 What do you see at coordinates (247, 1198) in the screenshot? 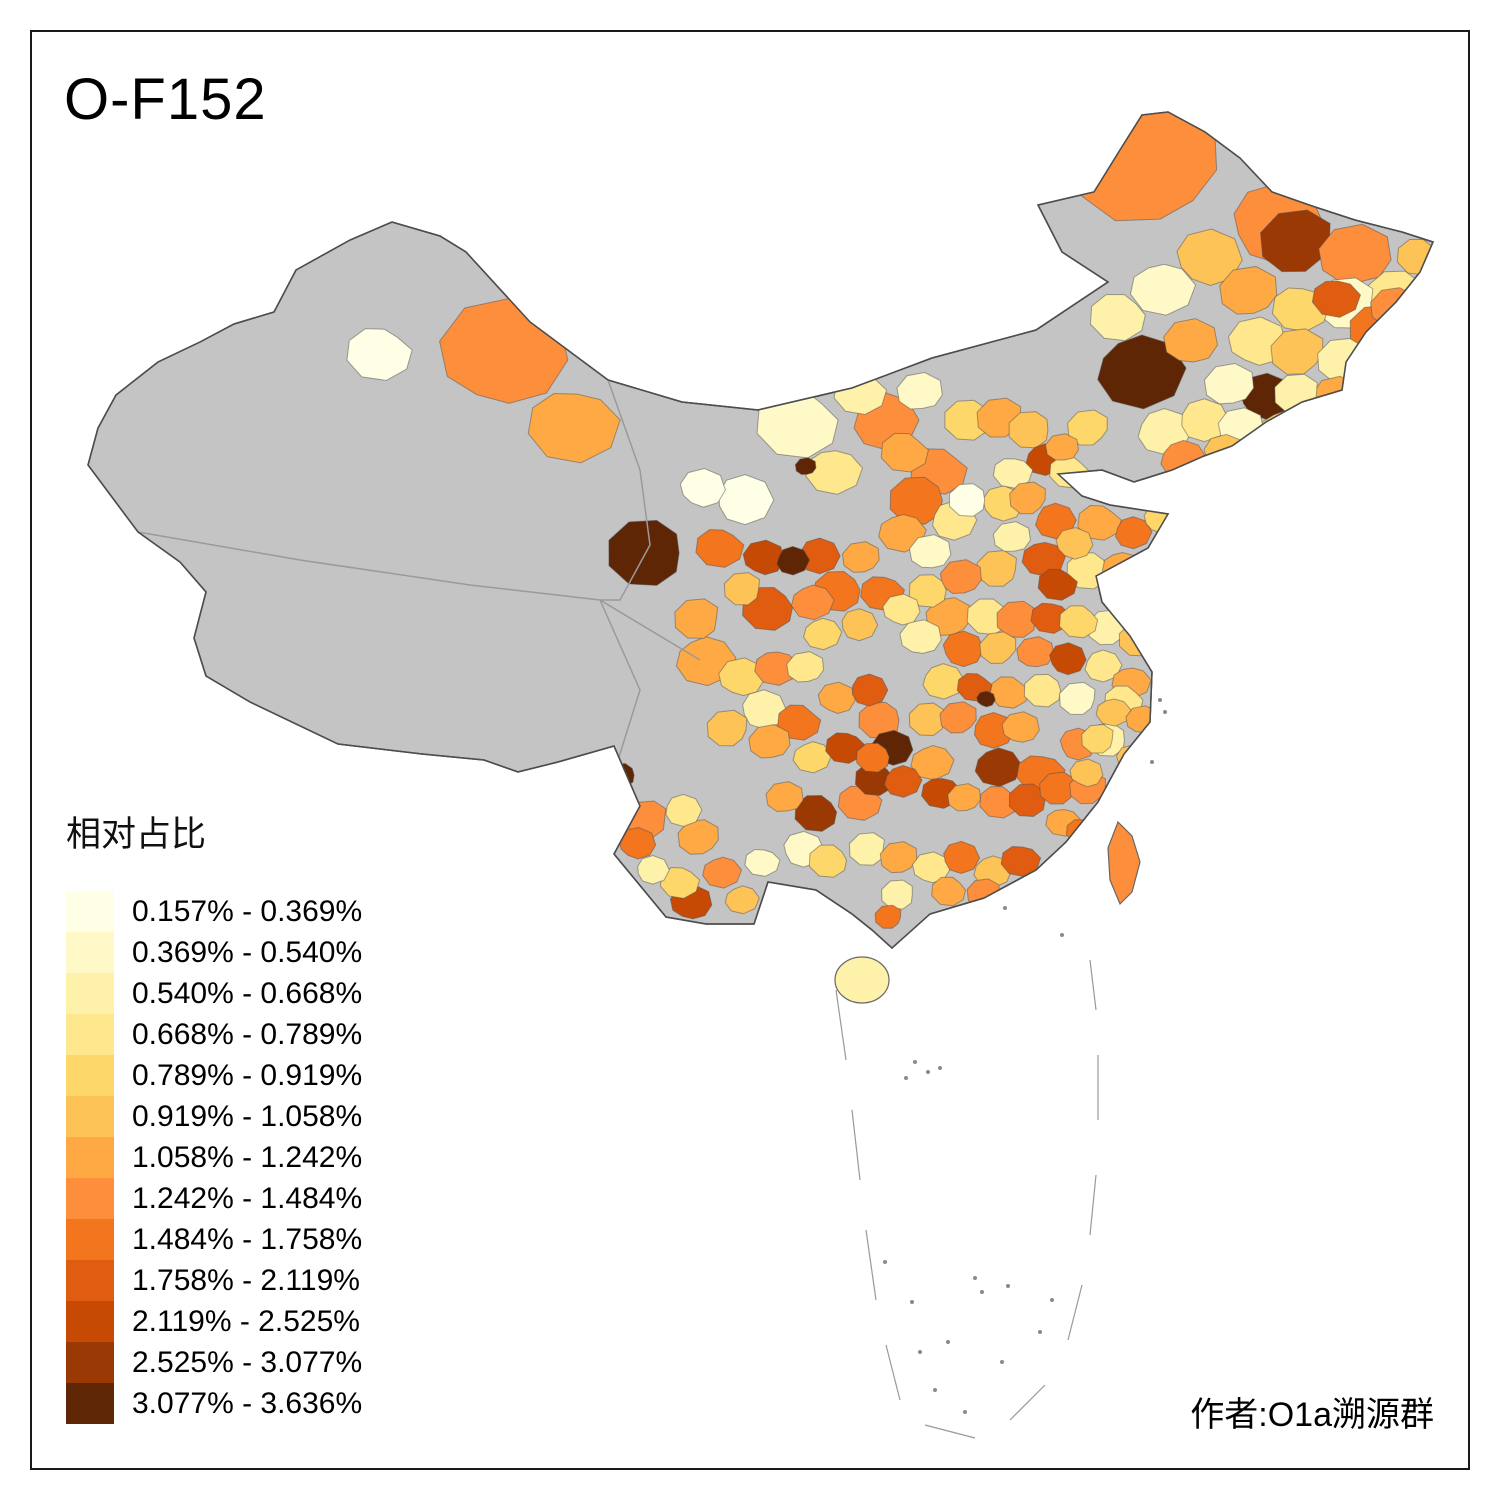
I see `legend-label: 1.242% - 1.484%` at bounding box center [247, 1198].